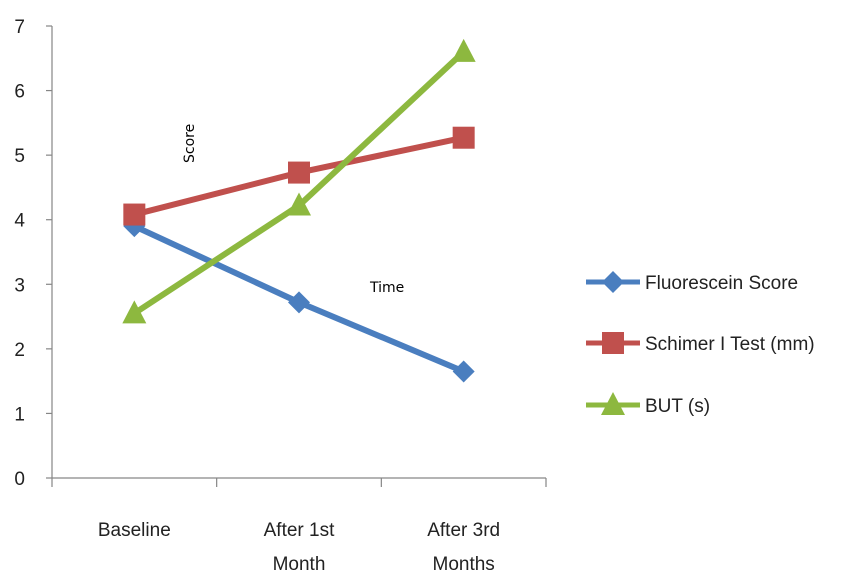 The width and height of the screenshot is (863, 580). I want to click on y-tick-label: 0, so click(19, 479).